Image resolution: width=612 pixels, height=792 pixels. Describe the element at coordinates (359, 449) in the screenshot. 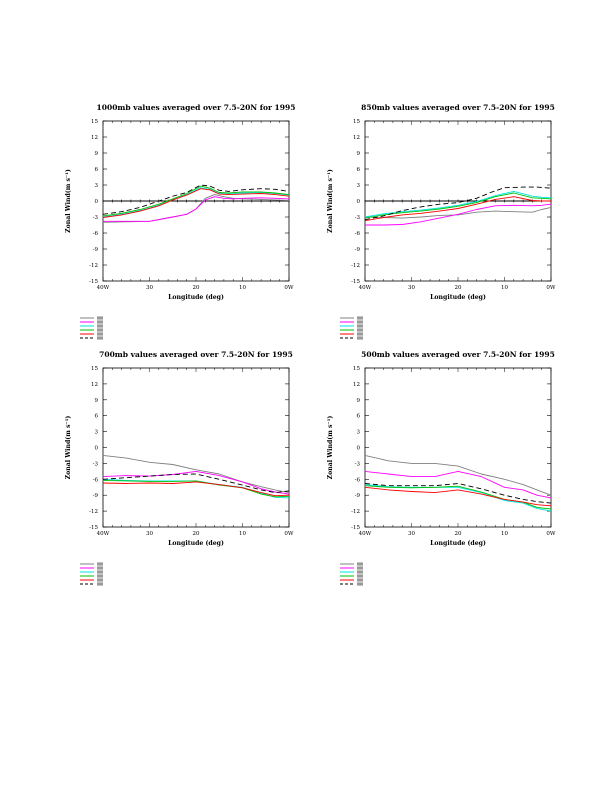

I see `y-tick-label: 0` at that location.